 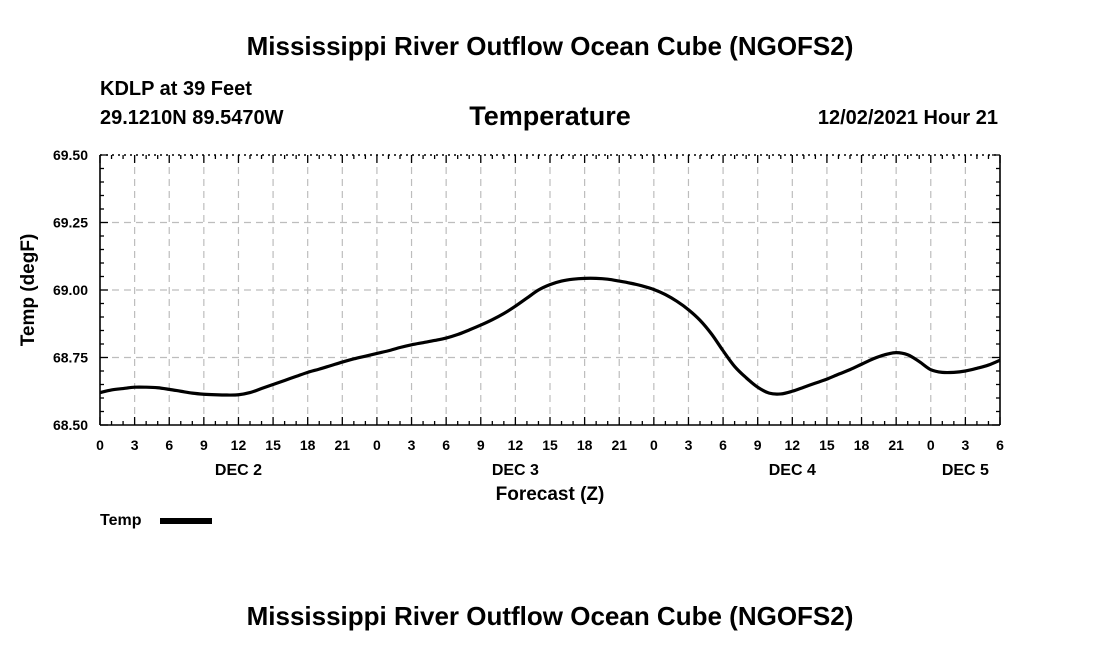 I want to click on x-axis-label: Forecast (Z), so click(x=550, y=494).